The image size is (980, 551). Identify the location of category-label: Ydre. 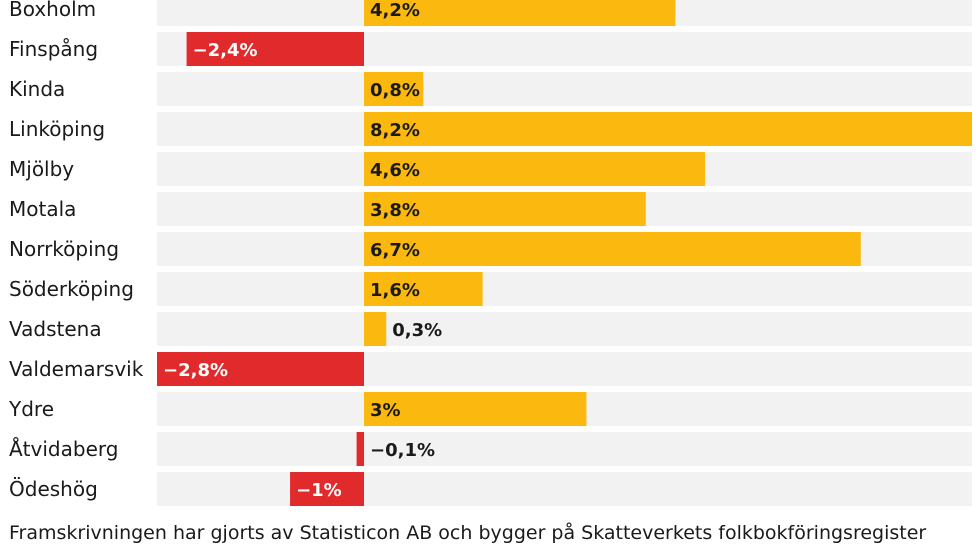
(31, 409).